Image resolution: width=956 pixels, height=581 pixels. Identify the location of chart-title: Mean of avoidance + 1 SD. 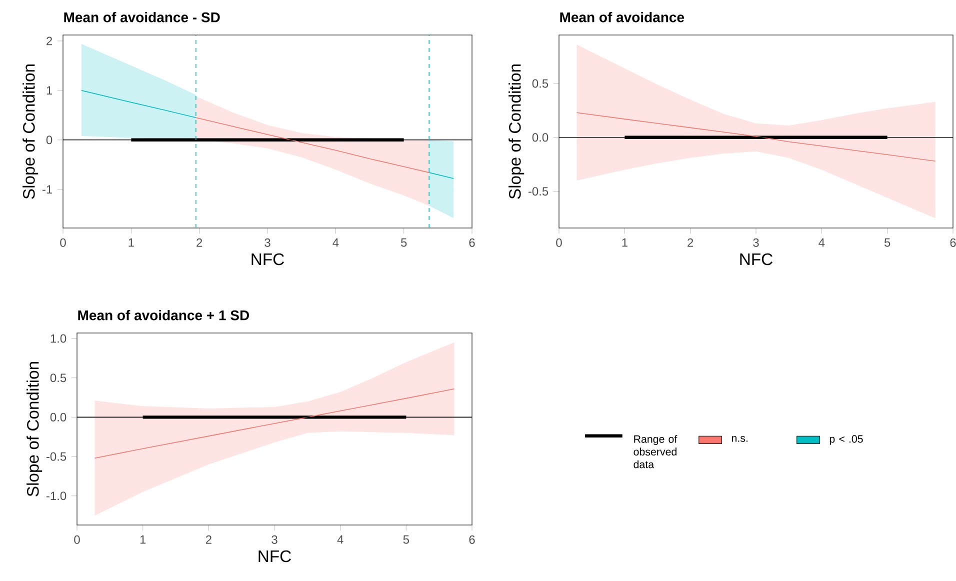
(164, 315).